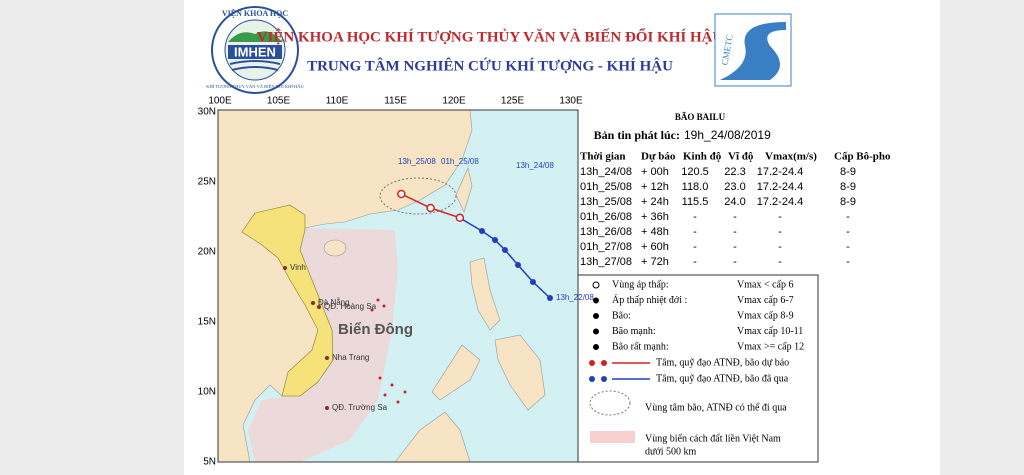  I want to click on legend-label: Bão mạnh:, so click(634, 331).